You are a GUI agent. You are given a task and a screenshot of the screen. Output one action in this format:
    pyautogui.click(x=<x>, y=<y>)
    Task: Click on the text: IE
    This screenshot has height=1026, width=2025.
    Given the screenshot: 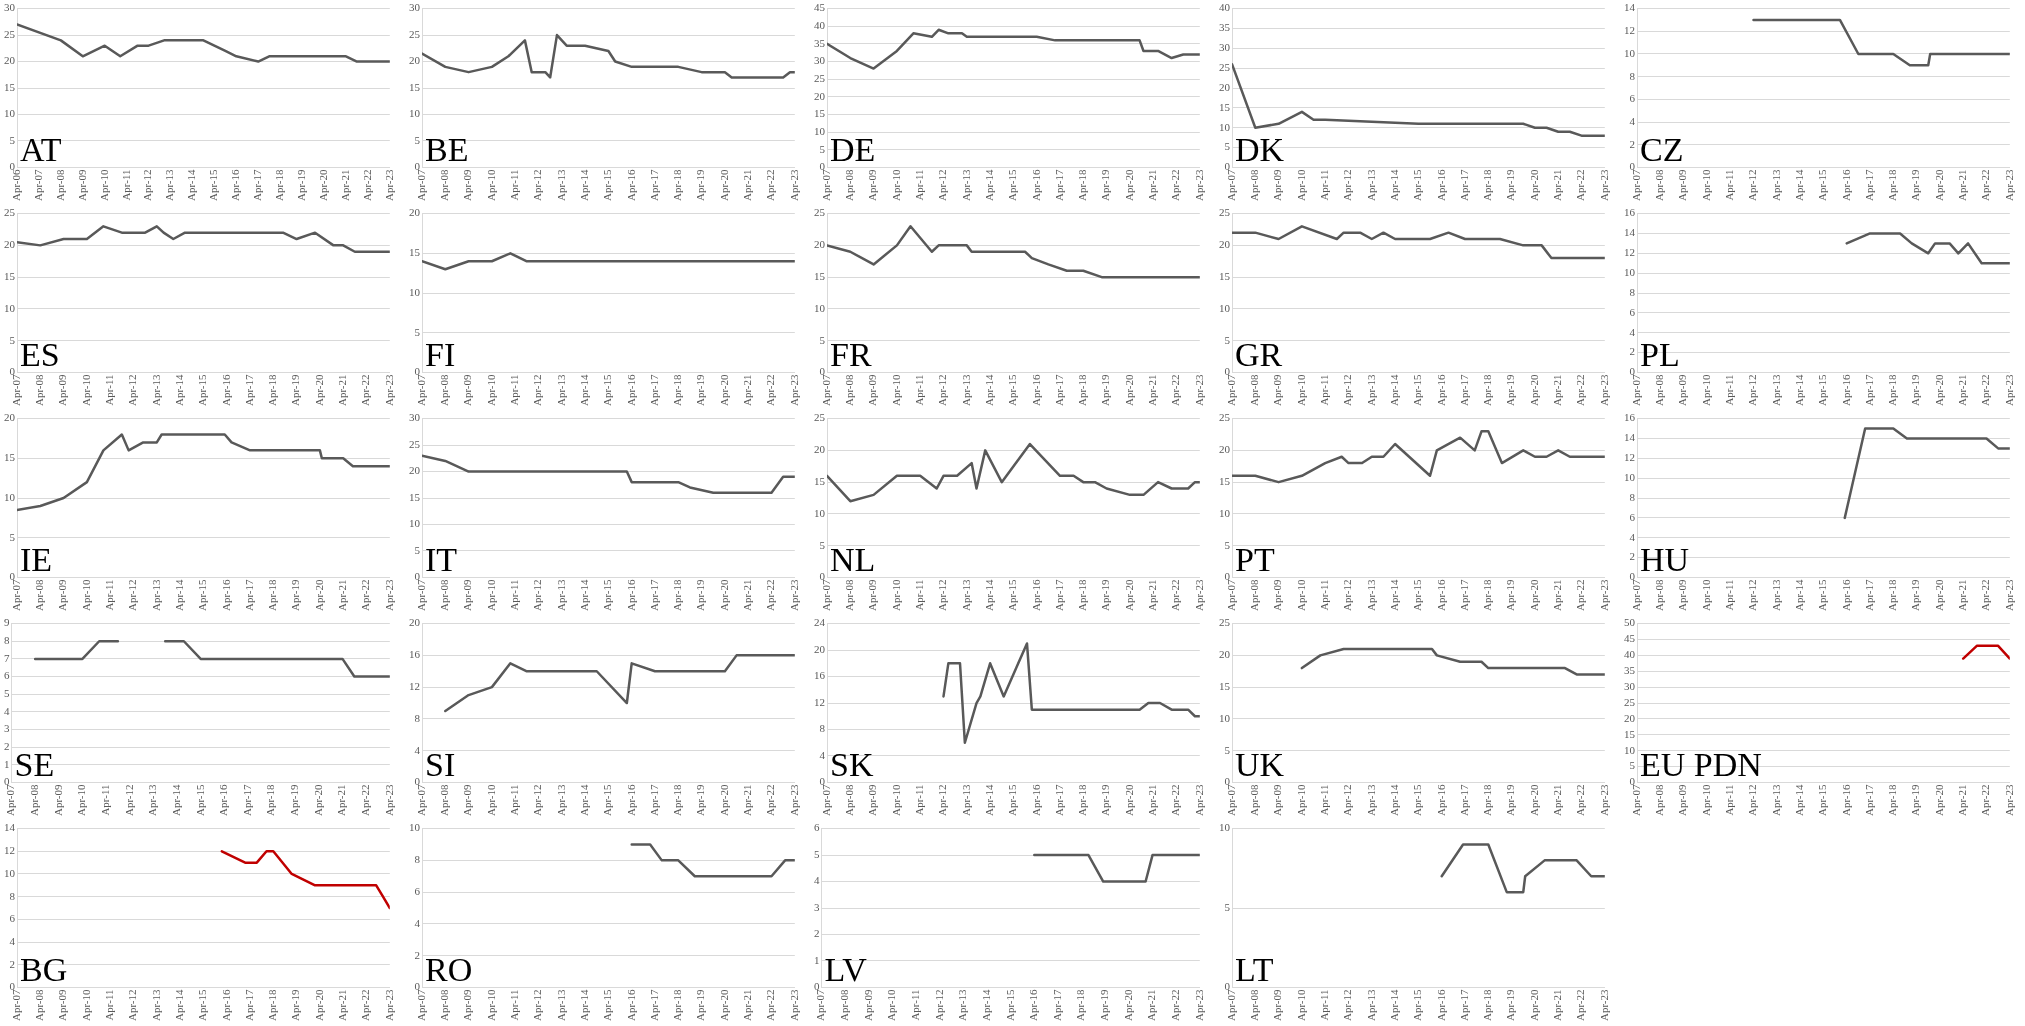 What is the action you would take?
    pyautogui.click(x=36, y=560)
    